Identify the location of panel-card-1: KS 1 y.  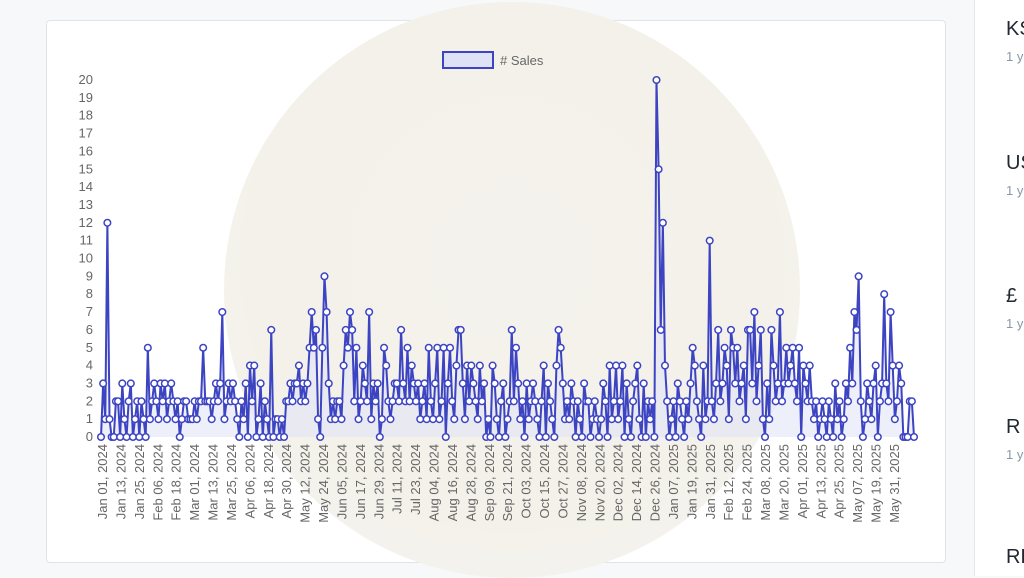
(1015, 41).